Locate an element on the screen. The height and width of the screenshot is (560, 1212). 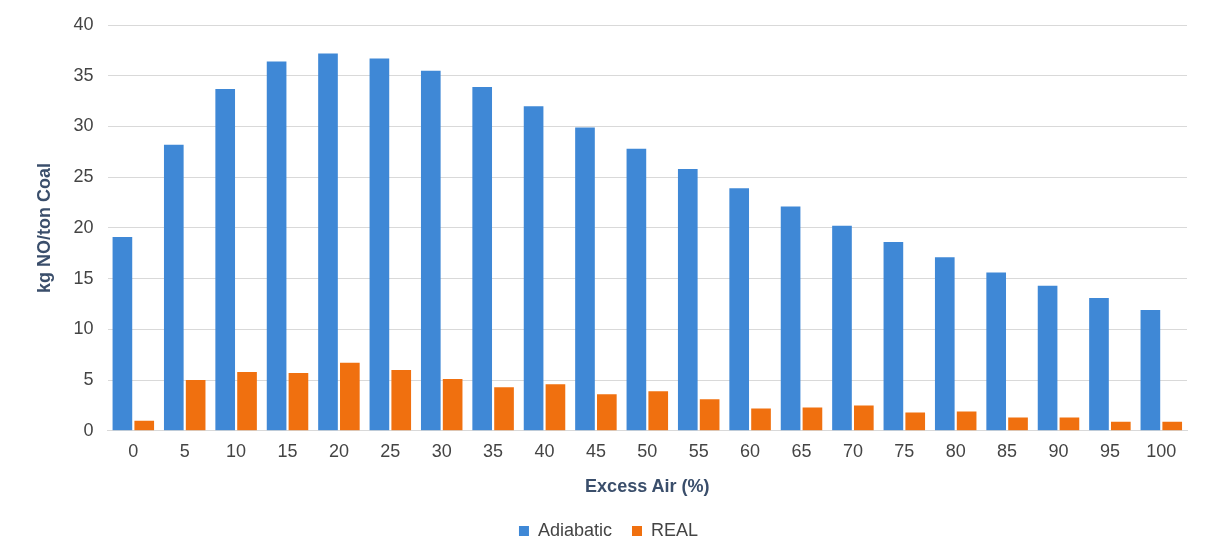
x-tick-label: 5 is located at coordinates (184, 450).